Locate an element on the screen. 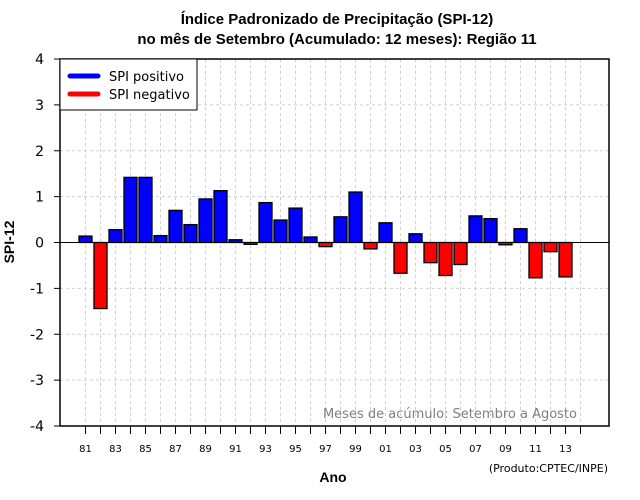 This screenshot has height=500, width=640. x-axis-label: Ano is located at coordinates (332, 477).